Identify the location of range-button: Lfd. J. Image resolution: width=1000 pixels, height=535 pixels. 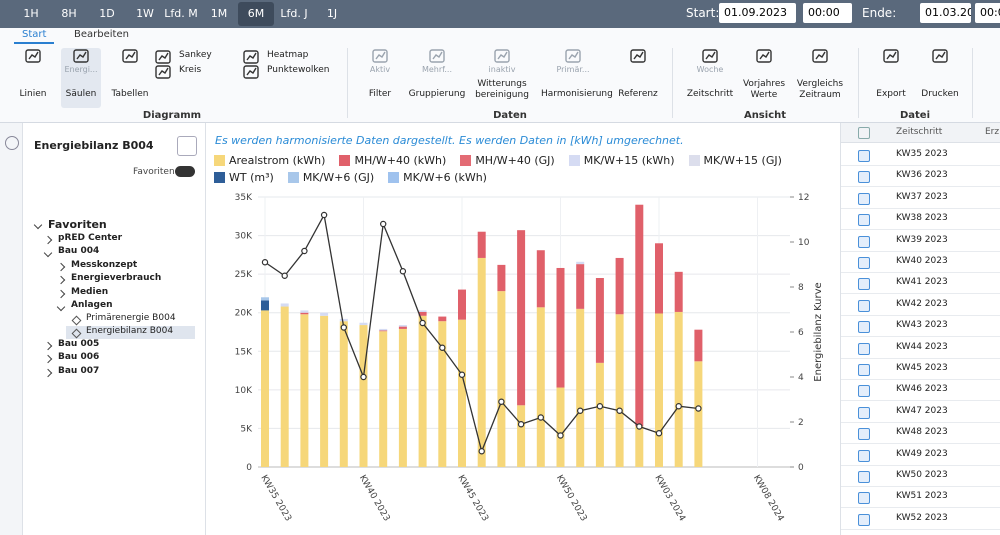
(294, 13).